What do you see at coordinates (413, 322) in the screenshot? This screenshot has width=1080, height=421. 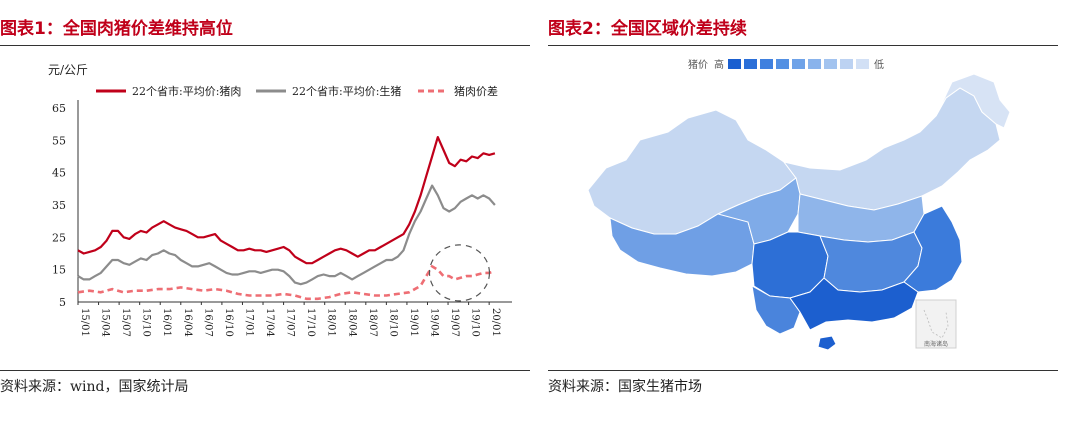 I see `x-tick-label: 19/01` at bounding box center [413, 322].